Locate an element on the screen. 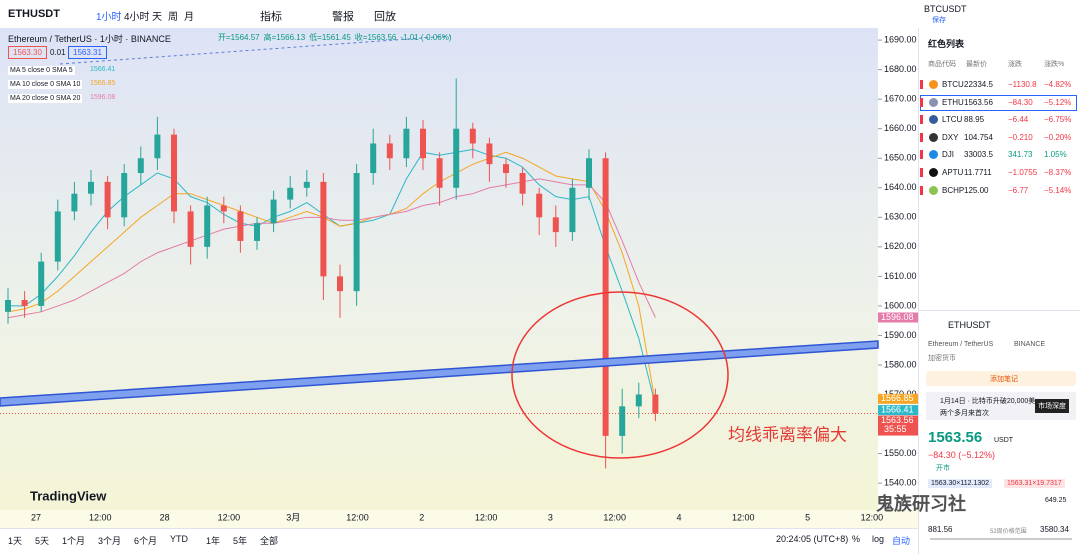  sell-box: 1563.30 is located at coordinates (27, 52).